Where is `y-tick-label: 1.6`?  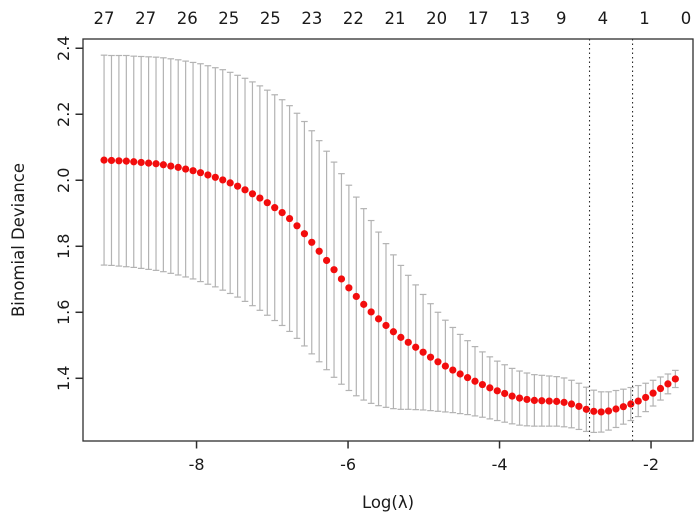 y-tick-label: 1.6 is located at coordinates (63, 312).